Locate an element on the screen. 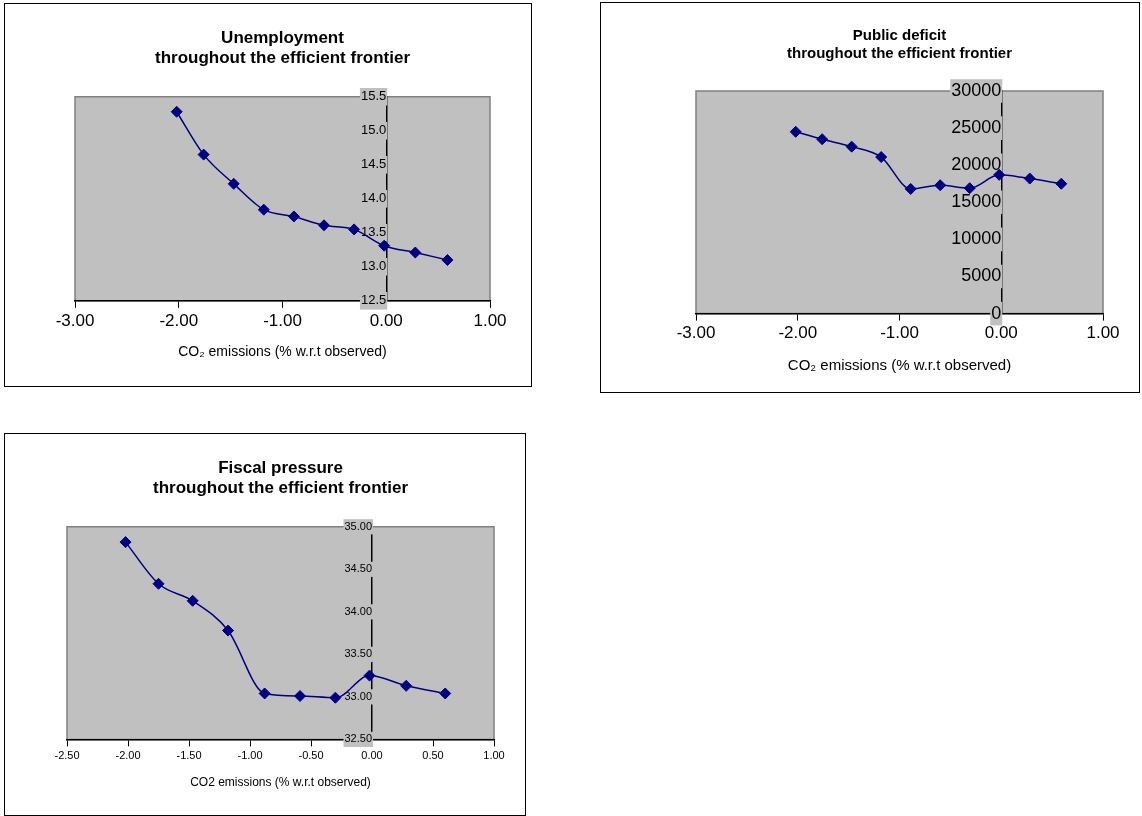 The height and width of the screenshot is (816, 1142). chart-title: Public deficit throughout the efficient frontier is located at coordinates (900, 44).